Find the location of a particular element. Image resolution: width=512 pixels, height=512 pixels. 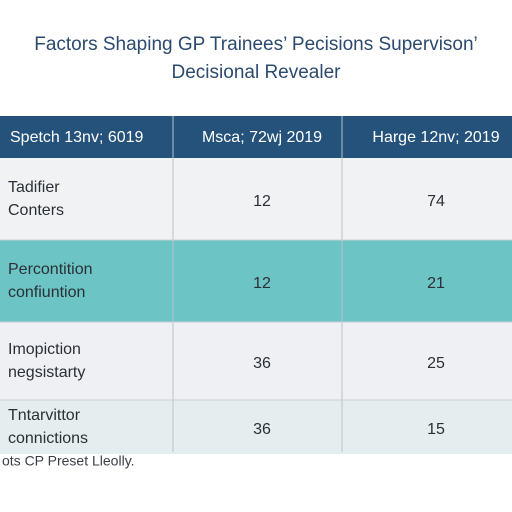

row-label: connictions is located at coordinates (48, 438).